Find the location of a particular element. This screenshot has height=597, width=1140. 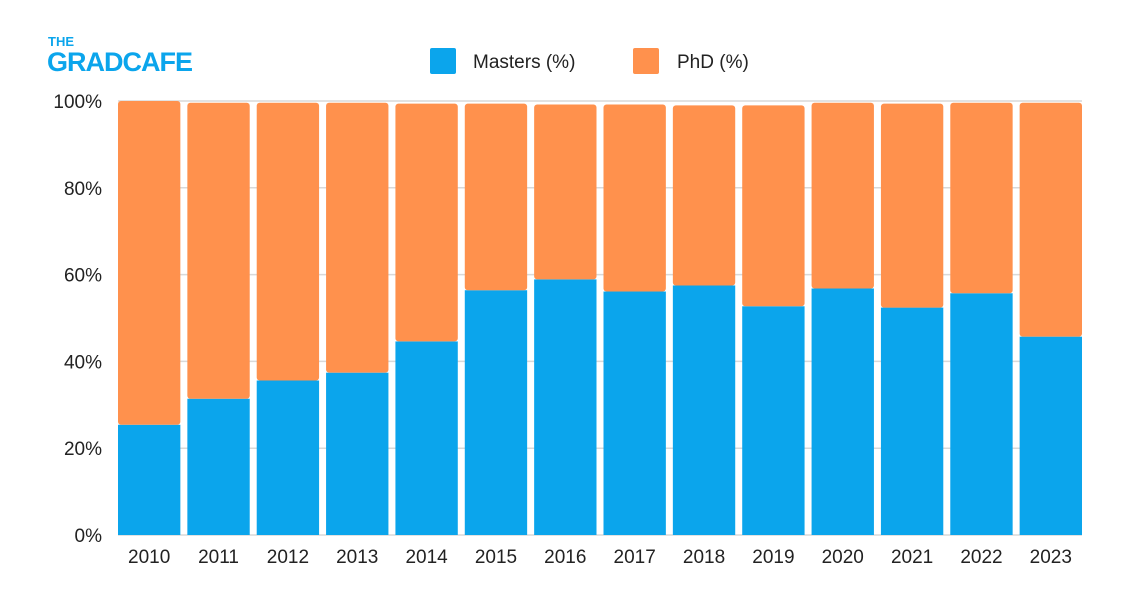

bar-phd-2013 is located at coordinates (357, 237).